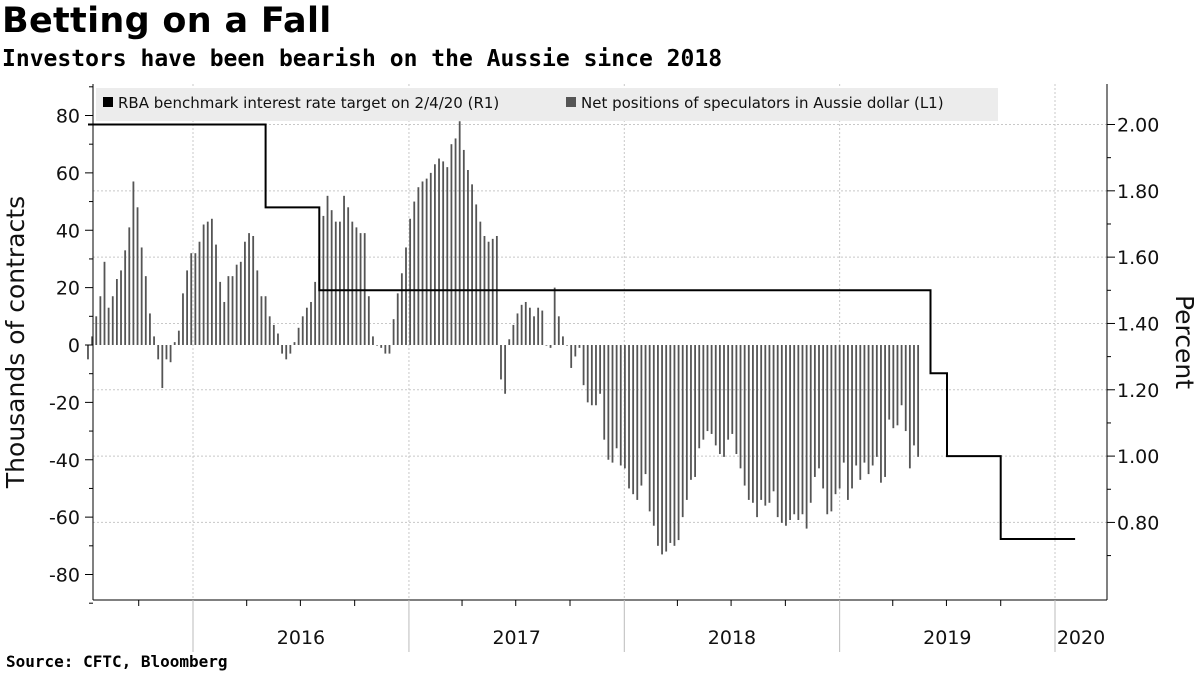  I want to click on x-tick-label-2016: 2016, so click(301, 638).